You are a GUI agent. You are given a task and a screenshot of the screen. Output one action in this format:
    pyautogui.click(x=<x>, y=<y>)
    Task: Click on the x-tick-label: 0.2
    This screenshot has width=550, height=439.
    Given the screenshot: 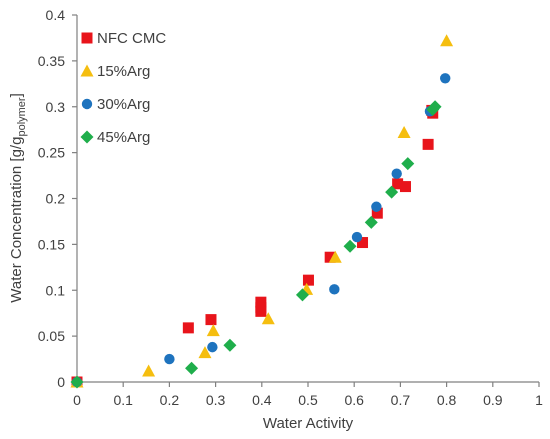 What is the action you would take?
    pyautogui.click(x=170, y=400)
    